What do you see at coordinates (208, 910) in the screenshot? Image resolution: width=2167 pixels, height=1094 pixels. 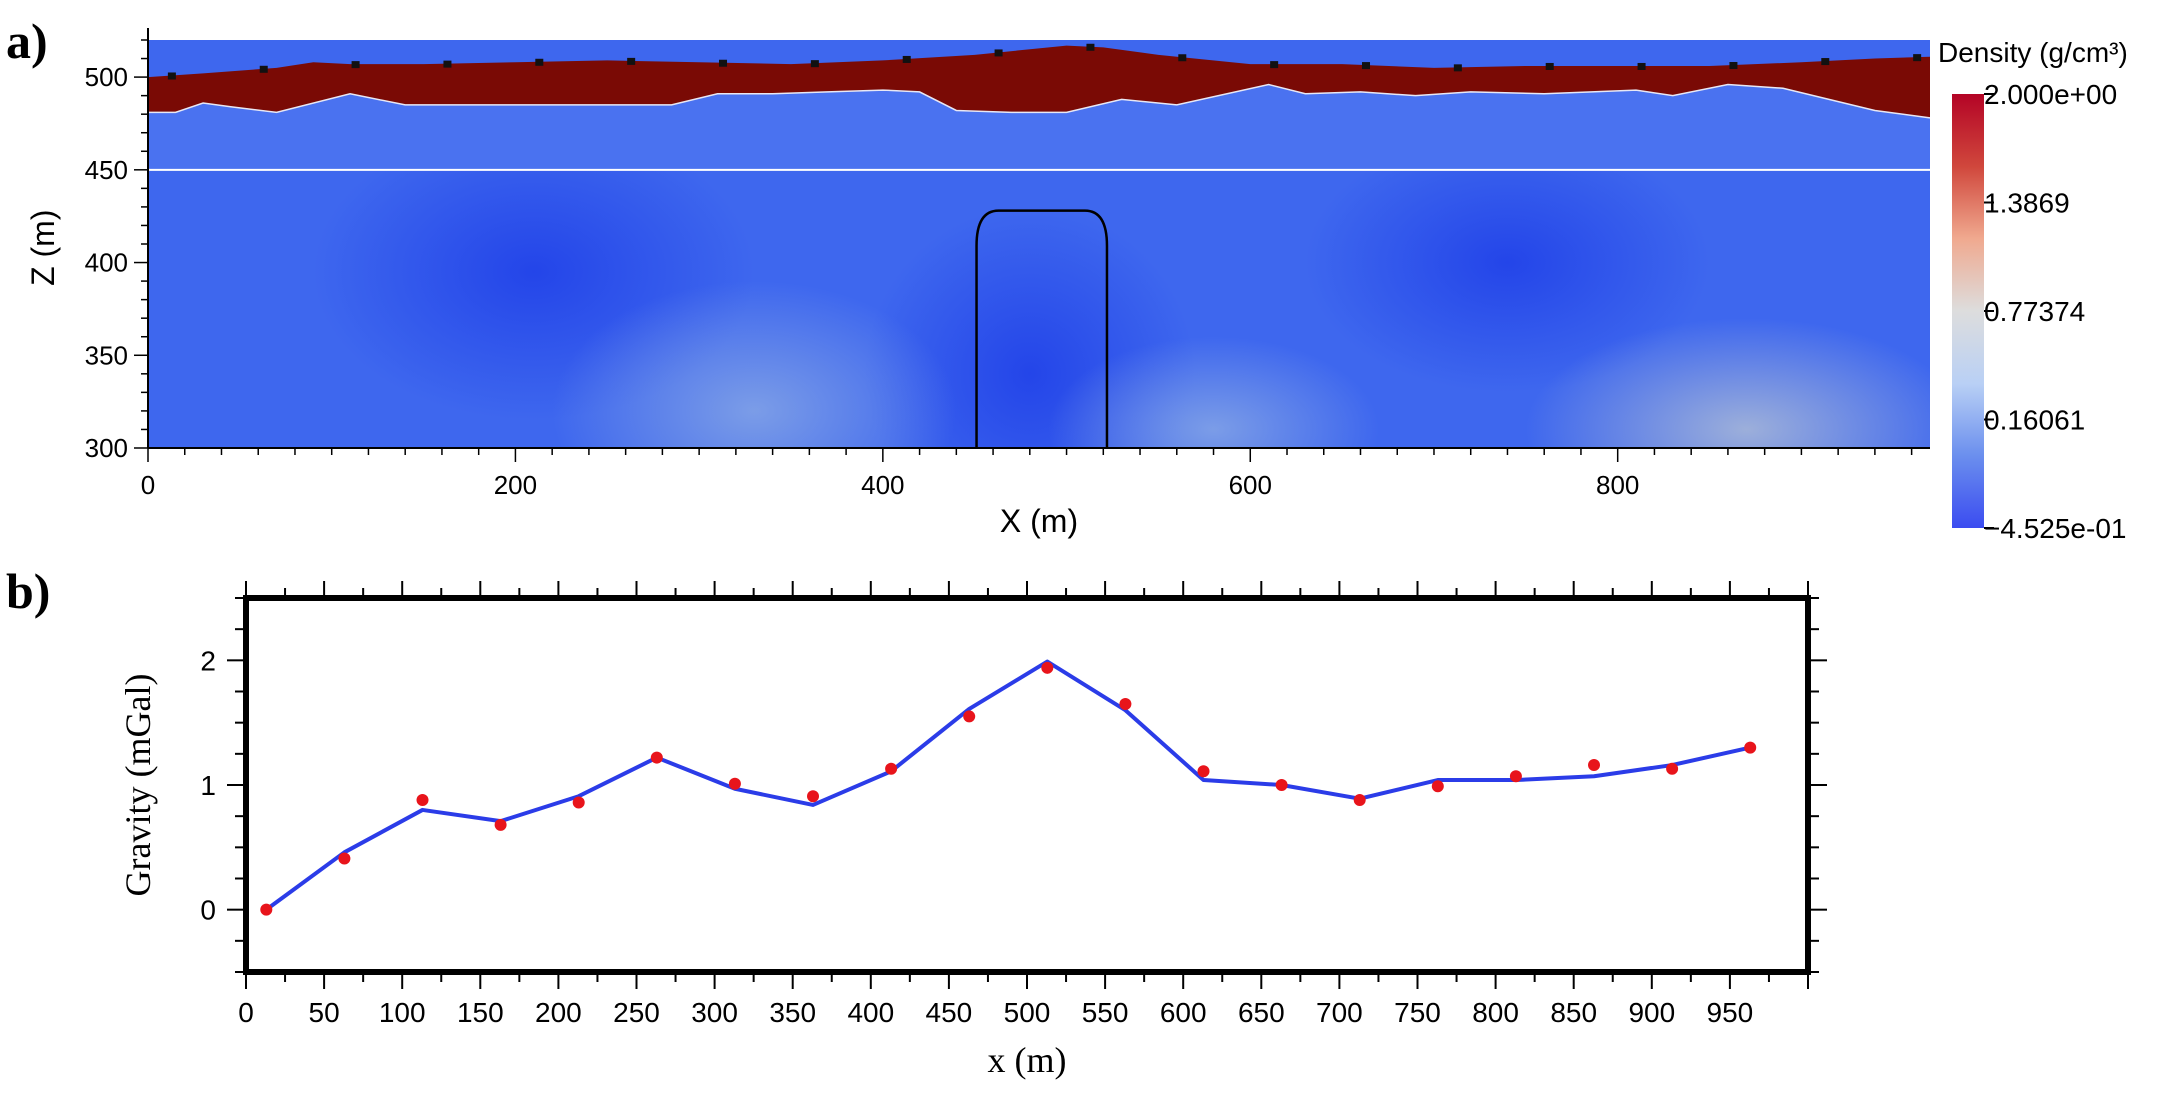 I see `y-tick-label: 0` at bounding box center [208, 910].